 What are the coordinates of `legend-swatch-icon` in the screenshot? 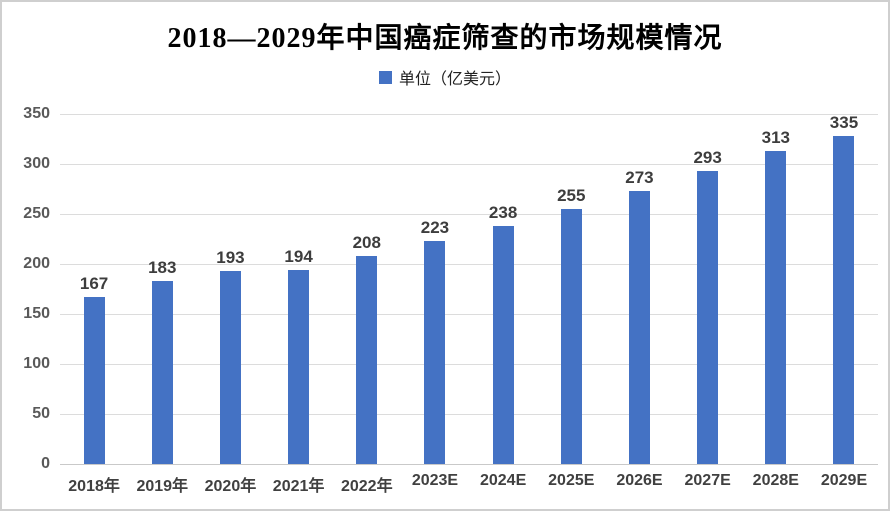 It's located at (385, 77).